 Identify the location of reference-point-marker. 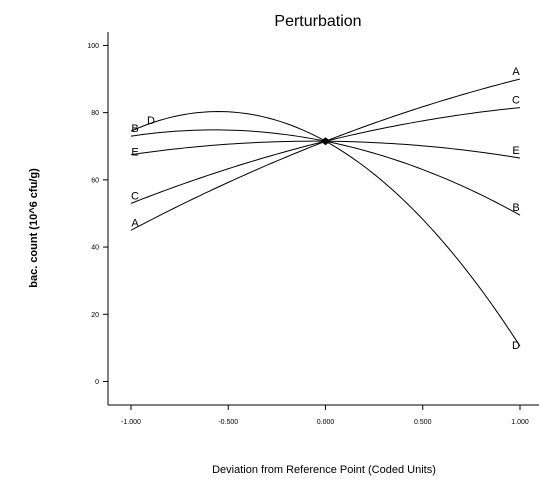
(325, 141).